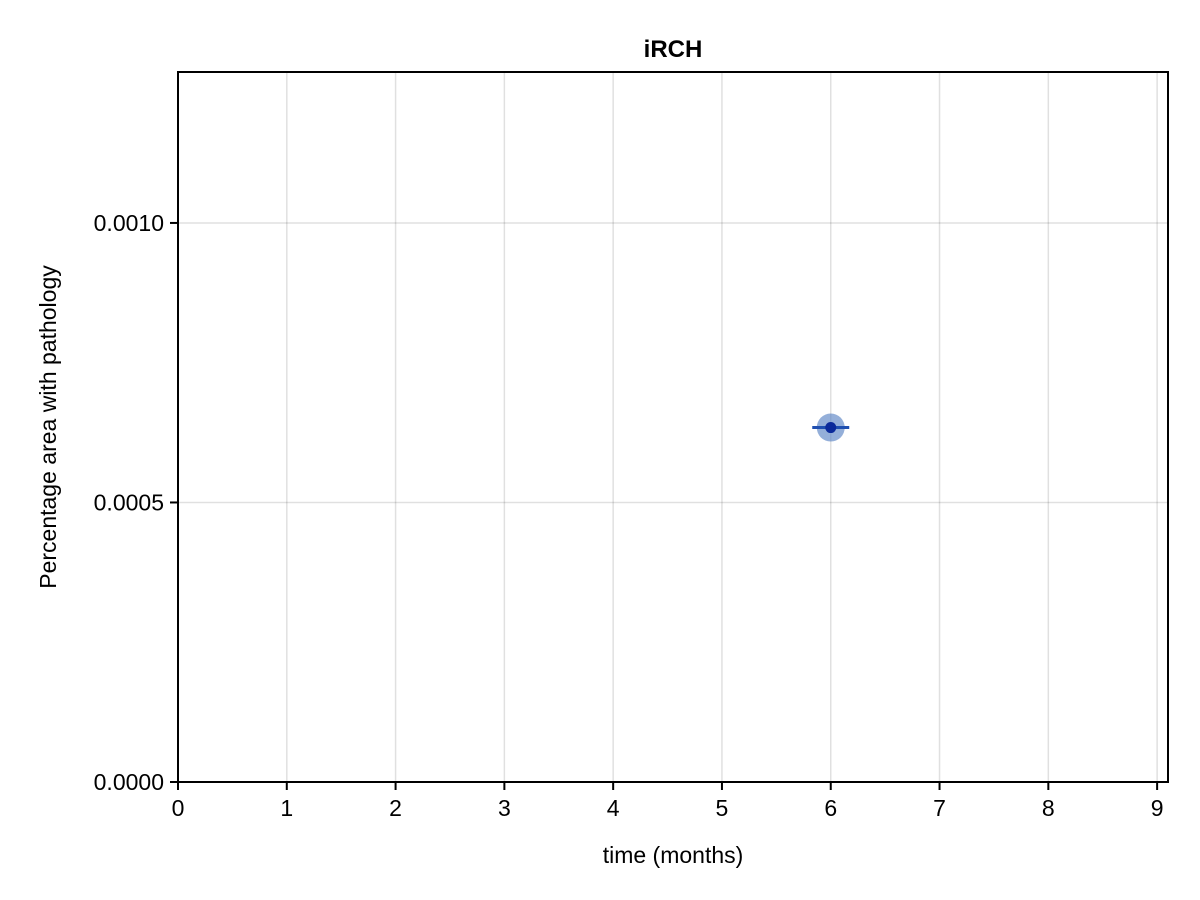 The image size is (1200, 900). I want to click on chart-title: iRCH, so click(673, 49).